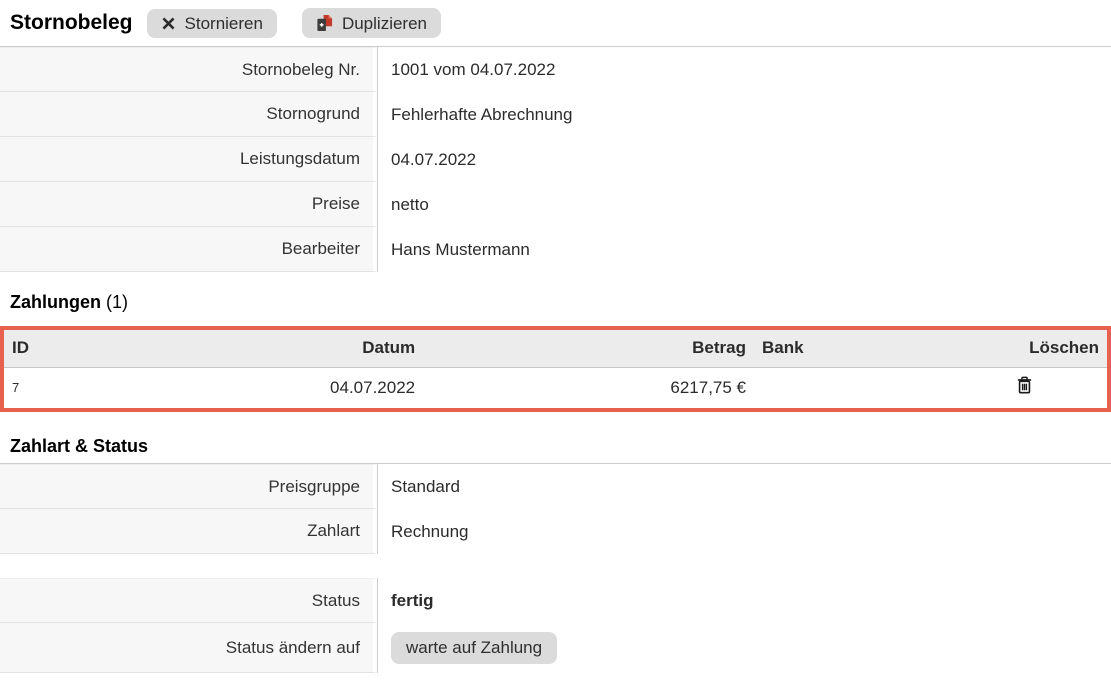 The height and width of the screenshot is (693, 1111). Describe the element at coordinates (55, 302) in the screenshot. I see `payments-heading-label: Zahlungen` at that location.